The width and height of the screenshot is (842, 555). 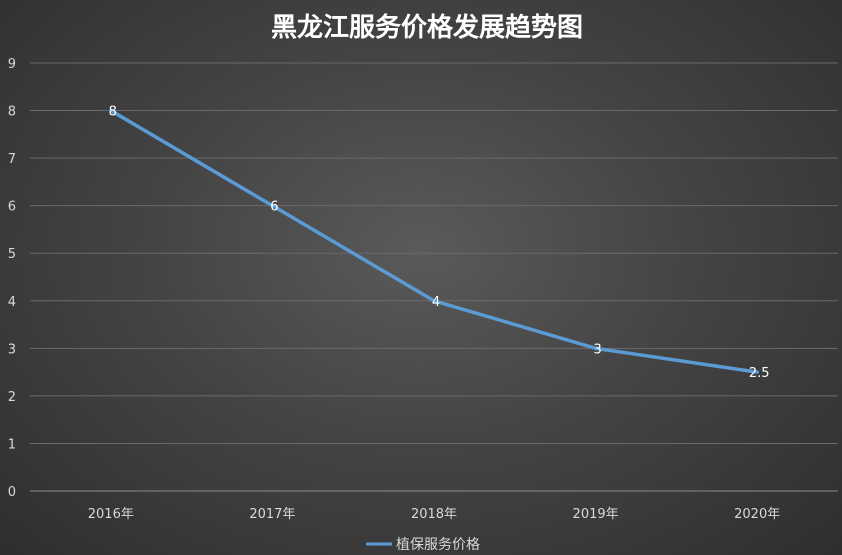 I want to click on x-tick-label: 2016年, so click(x=111, y=514).